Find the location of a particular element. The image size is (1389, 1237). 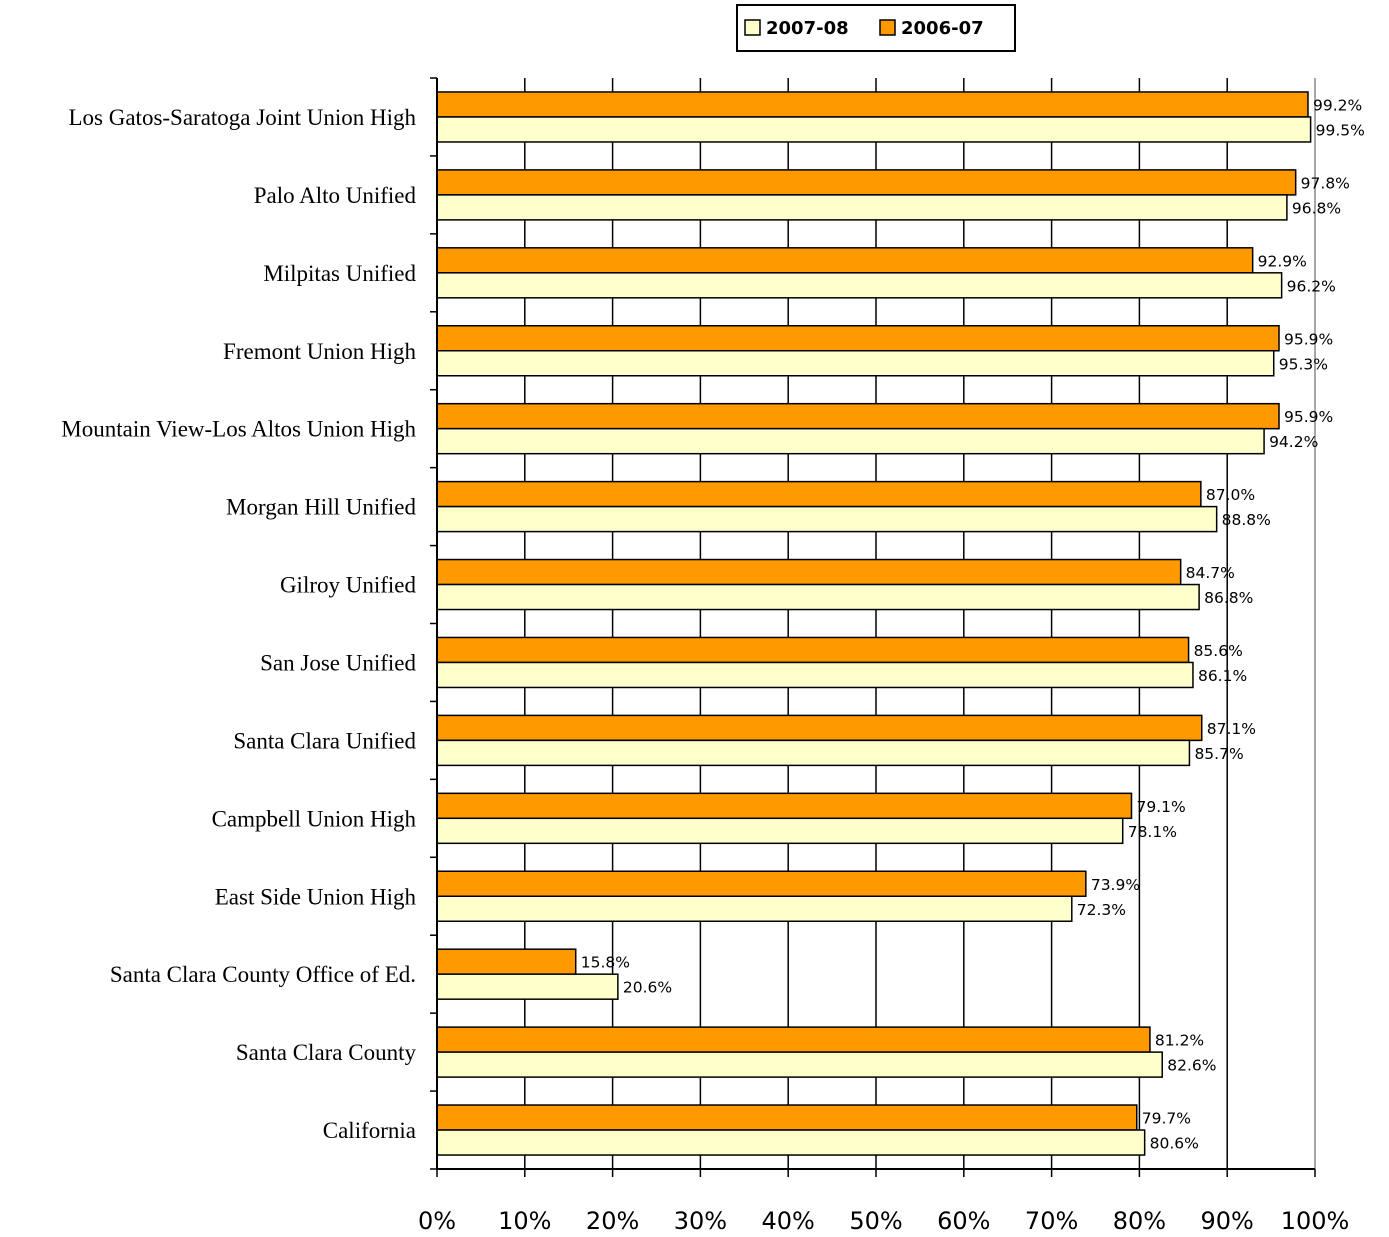

x-tick-label: 90% is located at coordinates (1227, 1221).